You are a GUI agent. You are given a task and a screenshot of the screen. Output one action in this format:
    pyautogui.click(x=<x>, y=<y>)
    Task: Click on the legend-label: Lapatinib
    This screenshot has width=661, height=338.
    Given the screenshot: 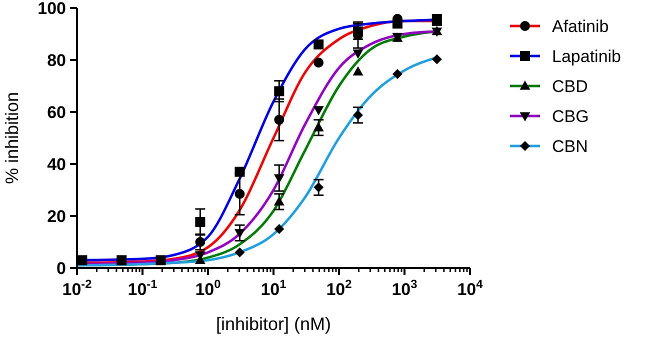 What is the action you would take?
    pyautogui.click(x=587, y=56)
    